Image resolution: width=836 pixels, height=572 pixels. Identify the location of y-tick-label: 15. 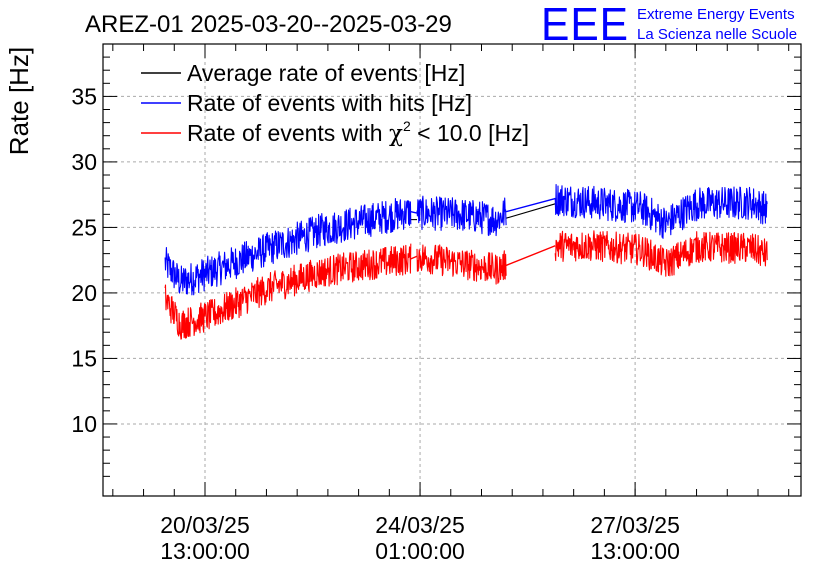
(84, 358).